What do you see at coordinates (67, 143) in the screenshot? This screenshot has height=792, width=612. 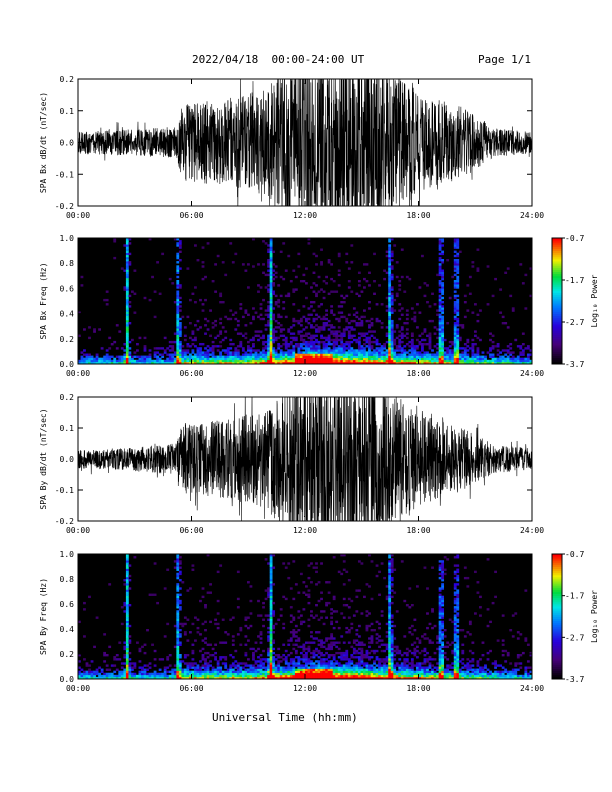 I see `y-tick-label: 0.0` at bounding box center [67, 143].